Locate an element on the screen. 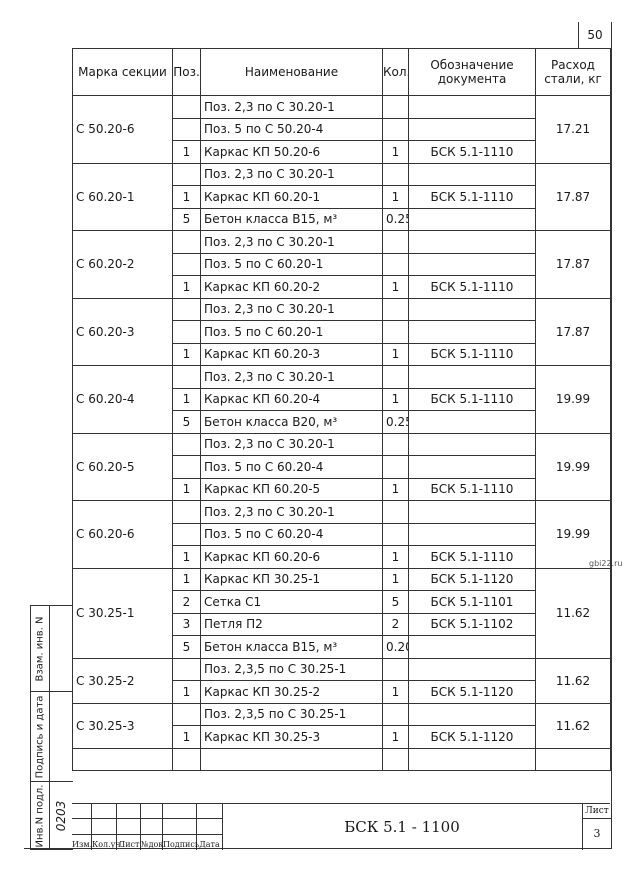 This screenshot has height=877, width=624. section-mark: С 60.20-2 is located at coordinates (122, 264).